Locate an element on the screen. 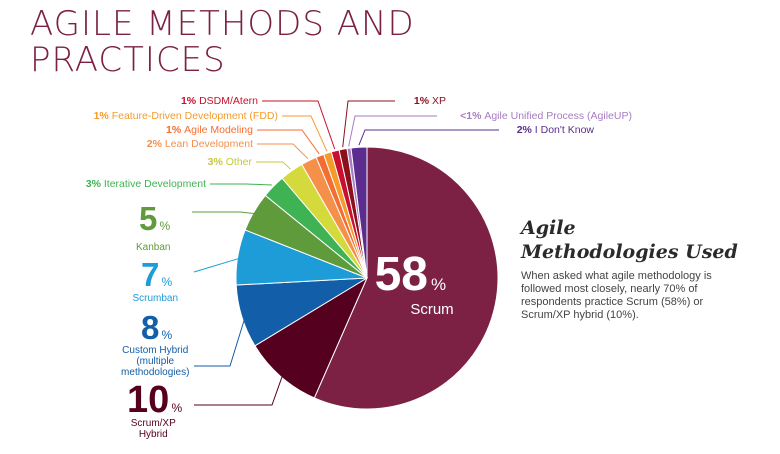 The image size is (780, 454). label-dsdm-atern-name: DSDM/Atern is located at coordinates (228, 101).